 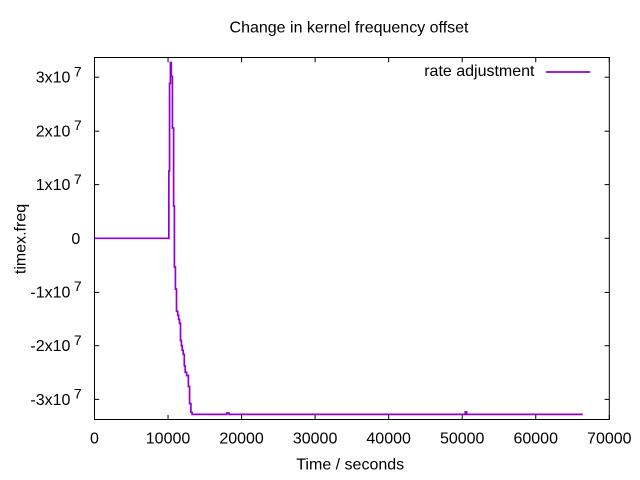 What do you see at coordinates (53, 78) in the screenshot?
I see `svg-text: 3x10` at bounding box center [53, 78].